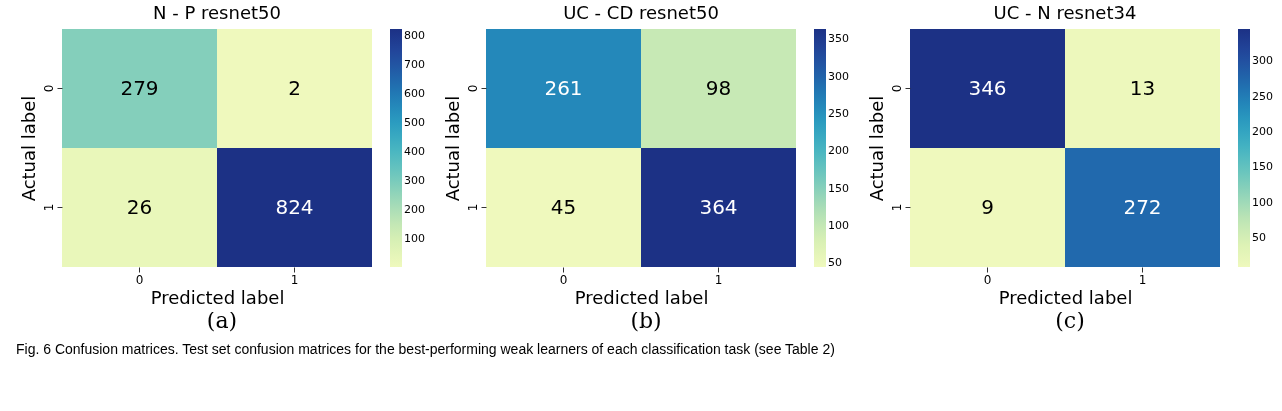 The image size is (1282, 411). What do you see at coordinates (139, 87) in the screenshot?
I see `data-label: 279` at bounding box center [139, 87].